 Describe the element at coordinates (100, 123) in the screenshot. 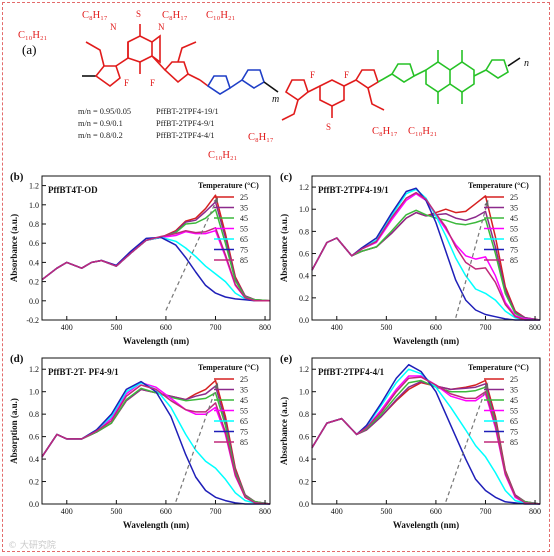

I see `ratio-text: m/n = 0.9/0.1` at that location.